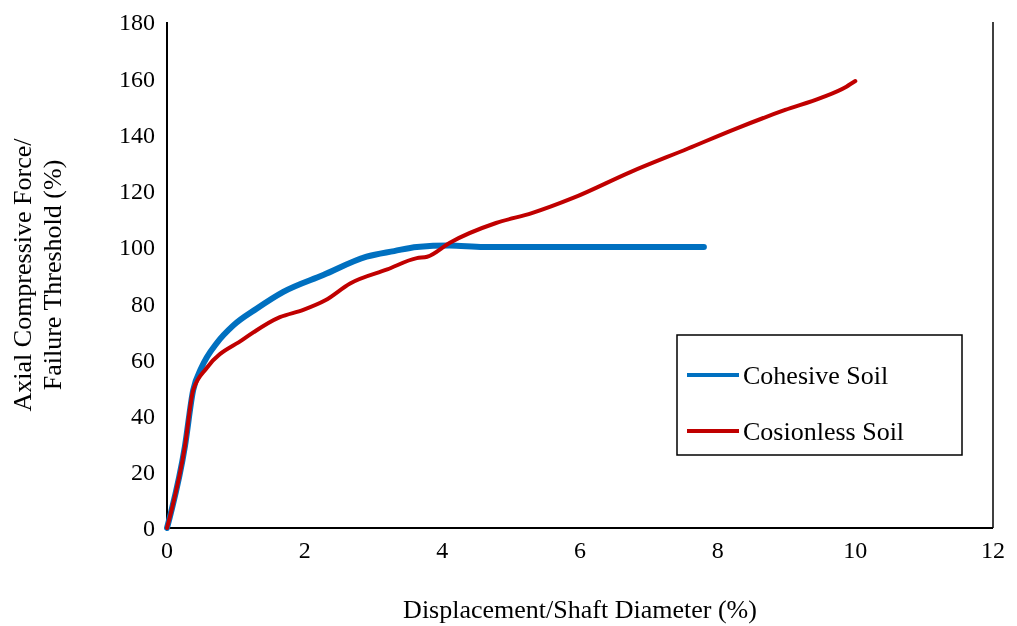  I want to click on y-tick-label: 40, so click(143, 415).